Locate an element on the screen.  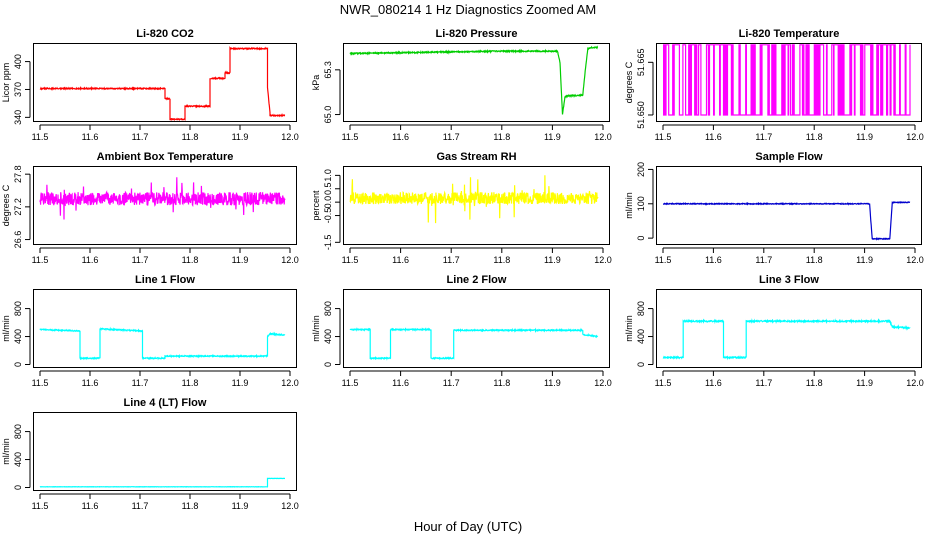
figure-title: NWR_080214 1 Hz Diagnostics Zoomed AM is located at coordinates (468, 9).